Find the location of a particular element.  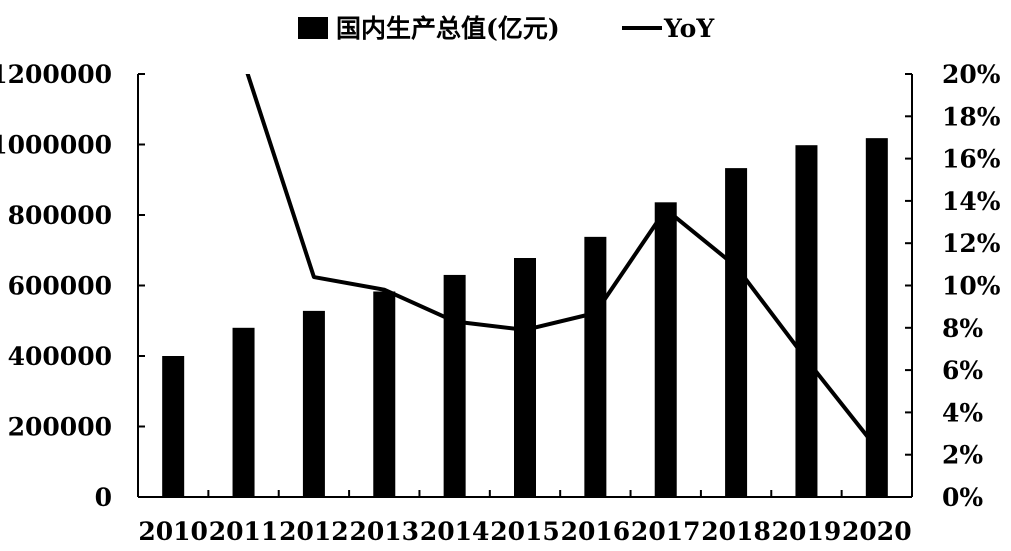

legend-line-label: YoY is located at coordinates (689, 28).